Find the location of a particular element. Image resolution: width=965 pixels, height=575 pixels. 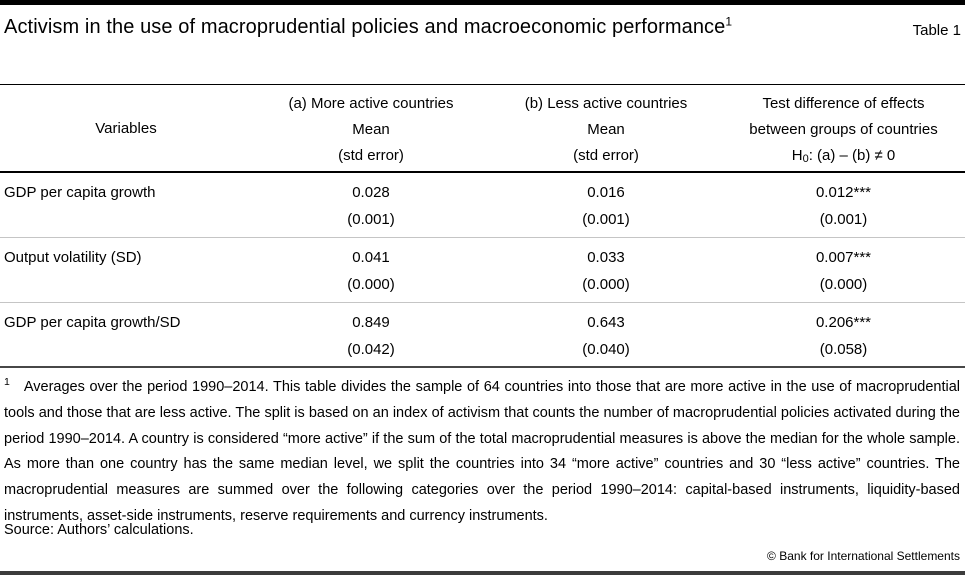

table-number-label: Table 1 is located at coordinates (936, 30).